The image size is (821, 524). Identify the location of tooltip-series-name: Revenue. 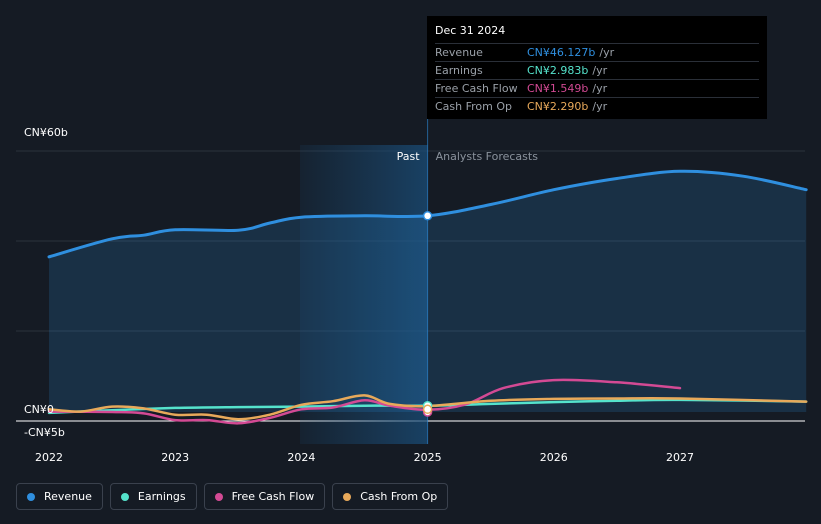
(459, 52).